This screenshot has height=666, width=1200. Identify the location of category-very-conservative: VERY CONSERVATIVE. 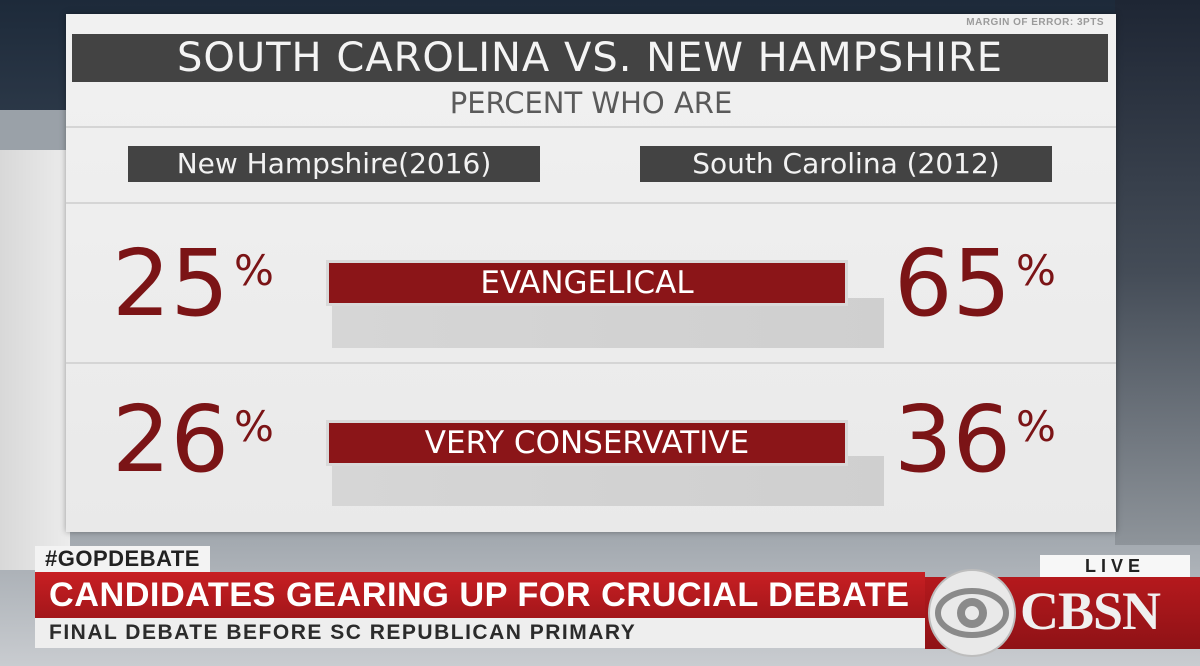
(587, 443).